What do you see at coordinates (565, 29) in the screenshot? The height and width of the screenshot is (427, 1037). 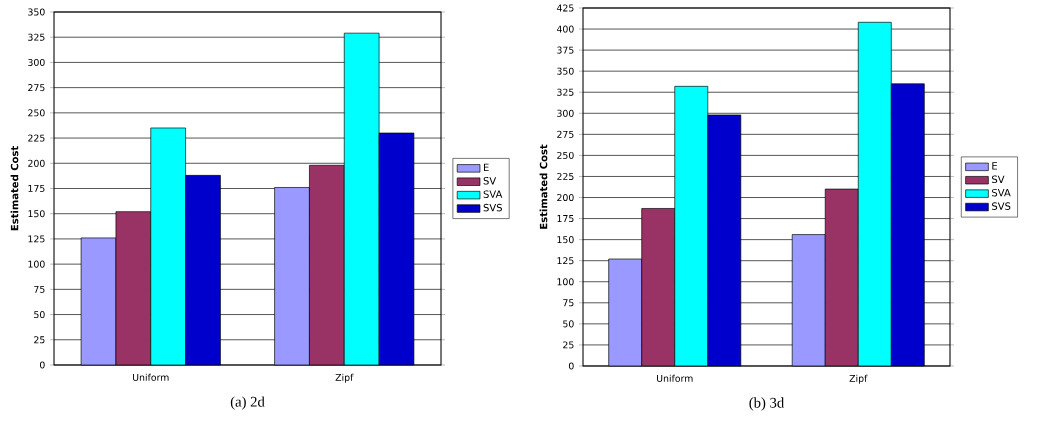 I see `y-tick-label: 400` at bounding box center [565, 29].